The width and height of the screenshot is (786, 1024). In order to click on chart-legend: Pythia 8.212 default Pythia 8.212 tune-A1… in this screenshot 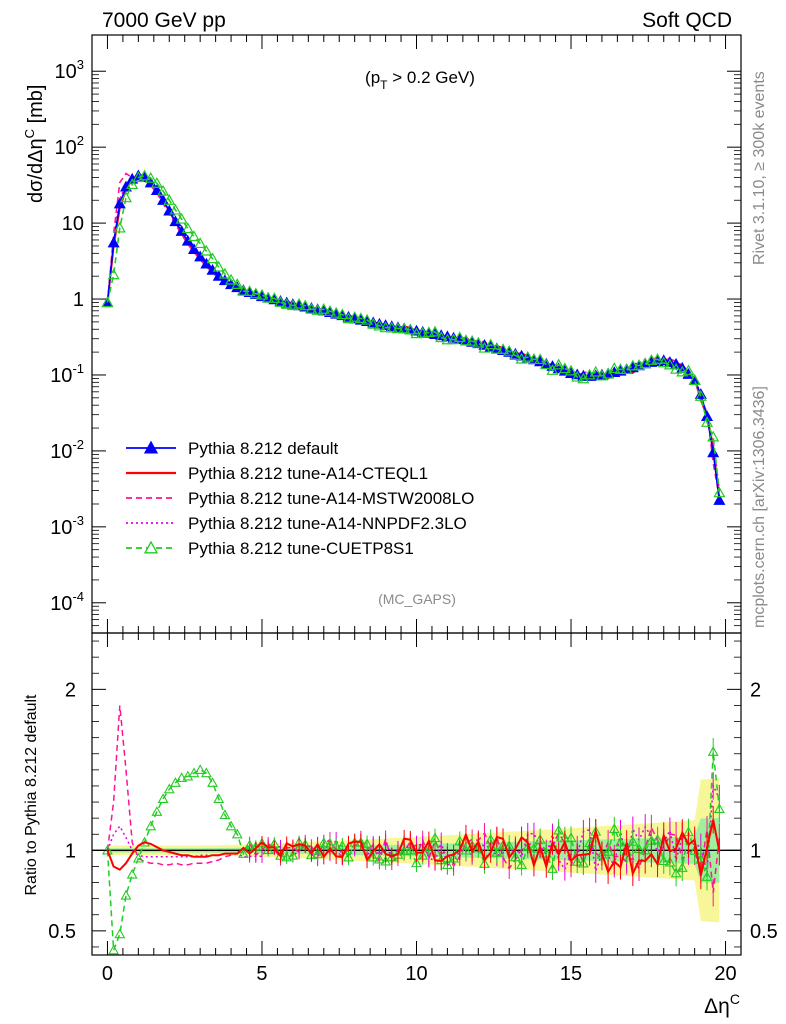, I will do `click(300, 498)`.